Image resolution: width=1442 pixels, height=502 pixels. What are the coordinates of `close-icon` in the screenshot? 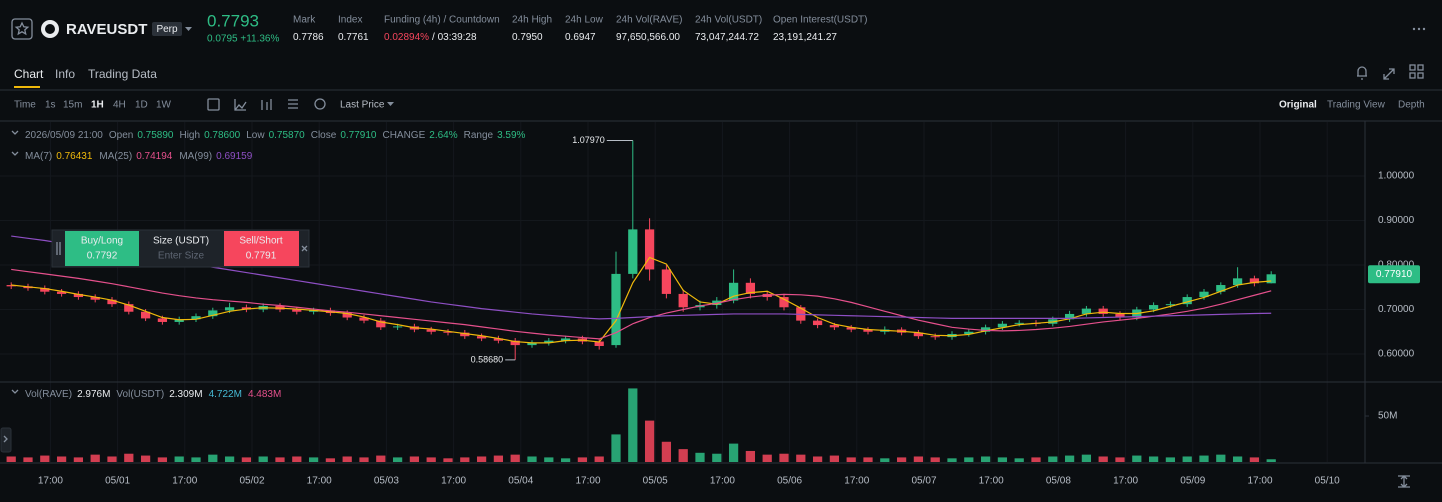 It's located at (304, 248).